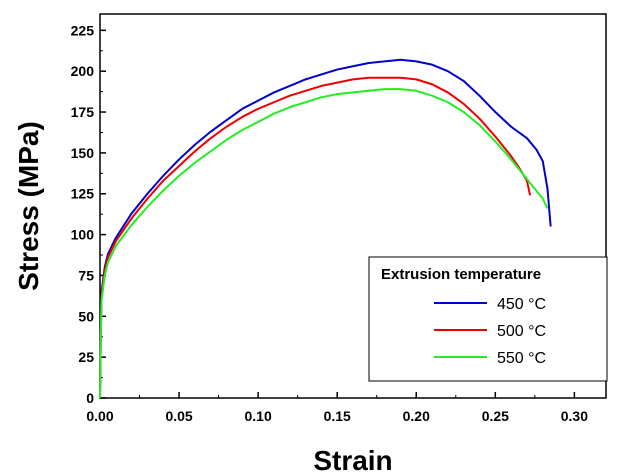 Image resolution: width=621 pixels, height=475 pixels. I want to click on legend-label-3: 550 °C, so click(521, 358).